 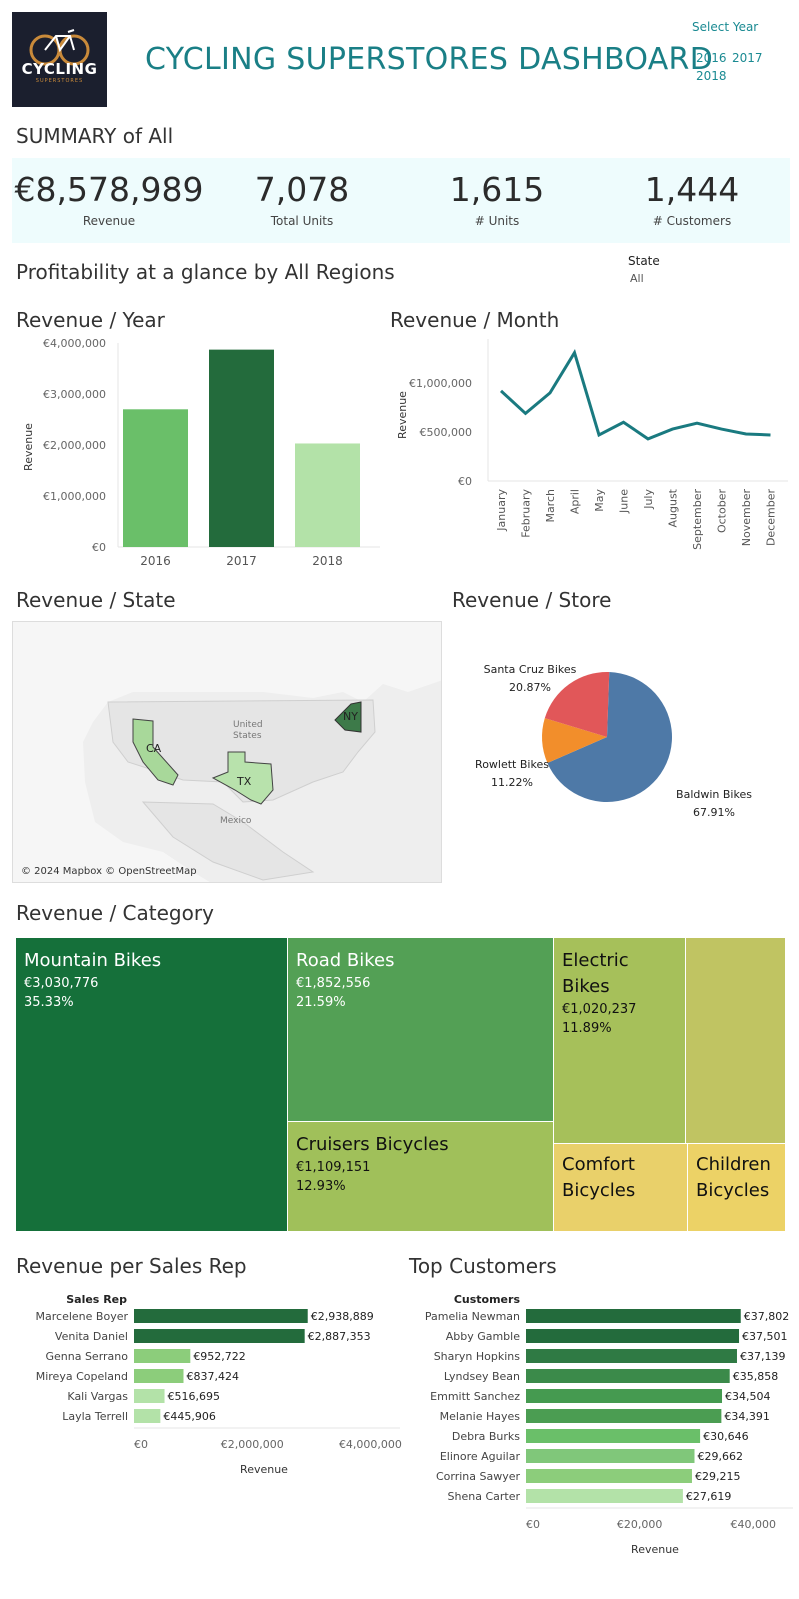 I want to click on treemap-cell-mountain-bikes: Mountain Bikes €3,030,776 35.33%, so click(x=152, y=1085).